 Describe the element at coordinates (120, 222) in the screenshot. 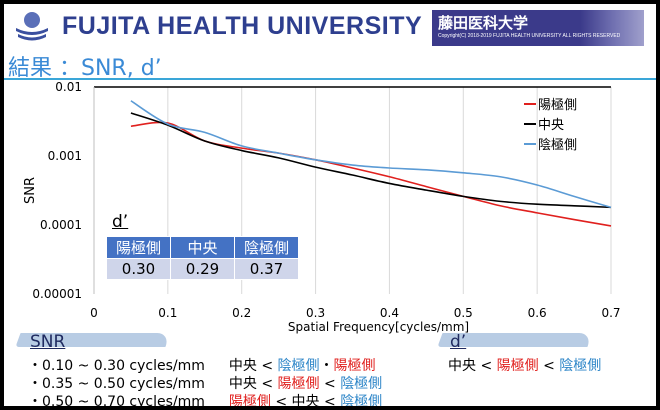

I see `dprime-table-label: d’` at that location.